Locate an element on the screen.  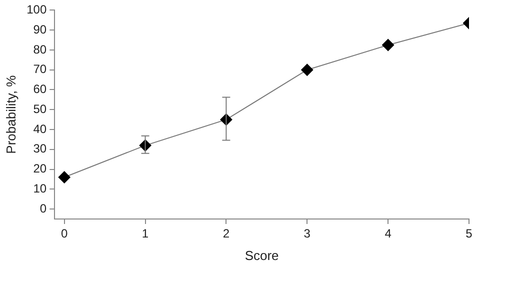
x-tick-label: 2 is located at coordinates (226, 233).